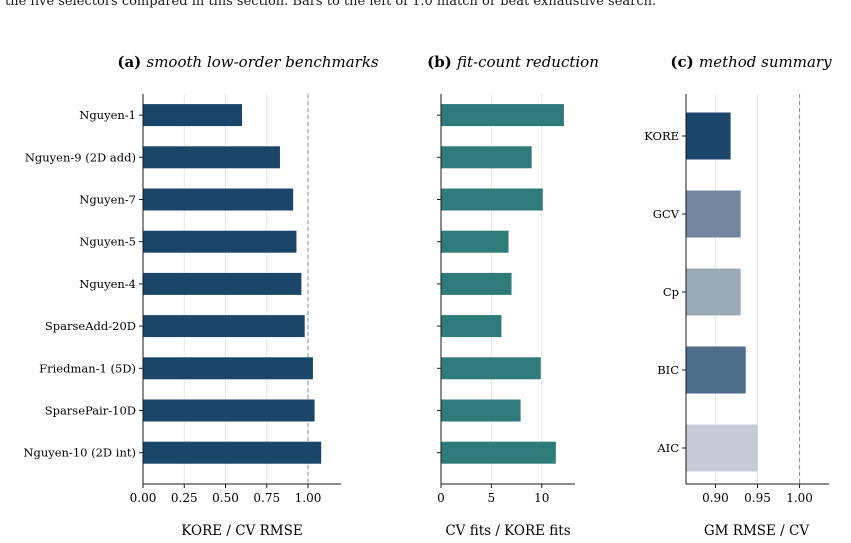  Describe the element at coordinates (263, 62) in the screenshot. I see `panel-title-text: smooth low-order benchmarks` at that location.